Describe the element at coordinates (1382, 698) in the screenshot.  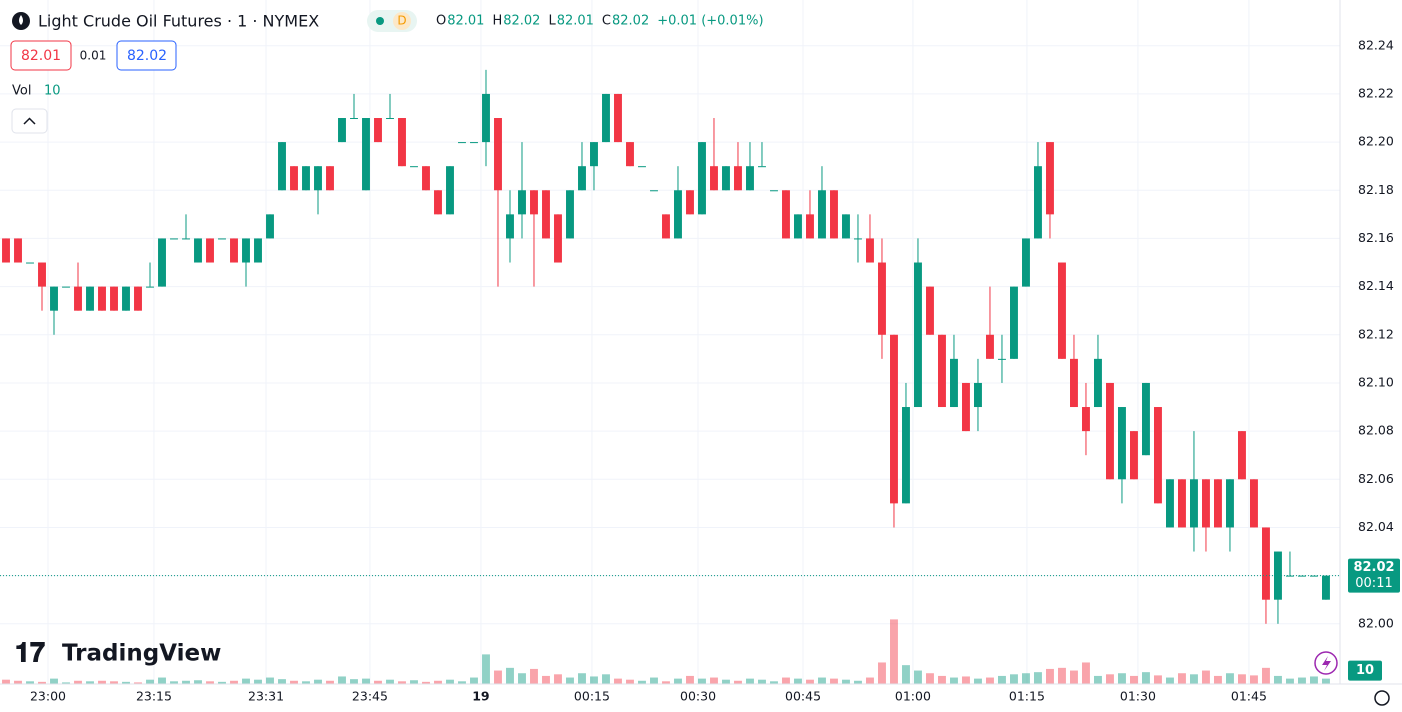
I see `settings-button` at that location.